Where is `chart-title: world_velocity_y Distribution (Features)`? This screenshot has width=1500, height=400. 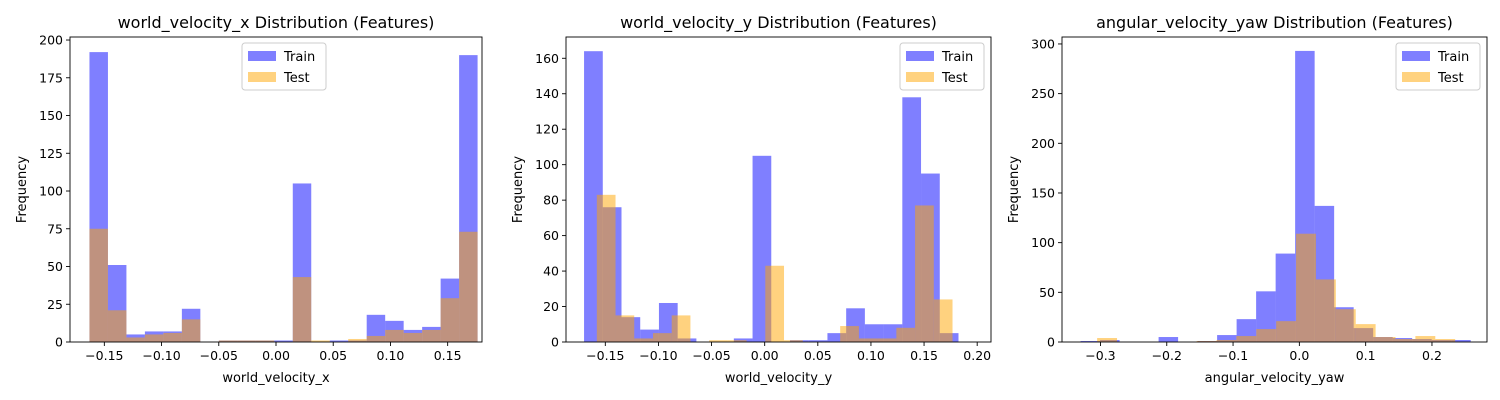 chart-title: world_velocity_y Distribution (Features) is located at coordinates (778, 23).